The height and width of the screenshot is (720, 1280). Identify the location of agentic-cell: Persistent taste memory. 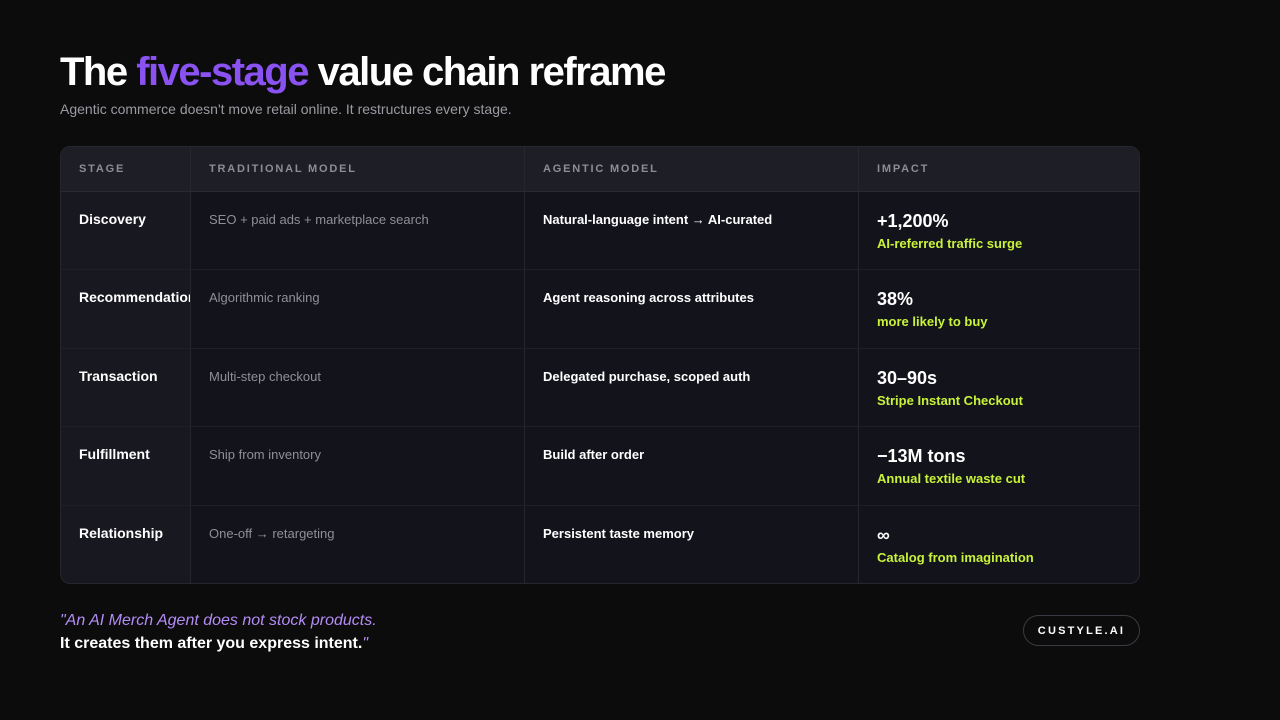
(692, 544).